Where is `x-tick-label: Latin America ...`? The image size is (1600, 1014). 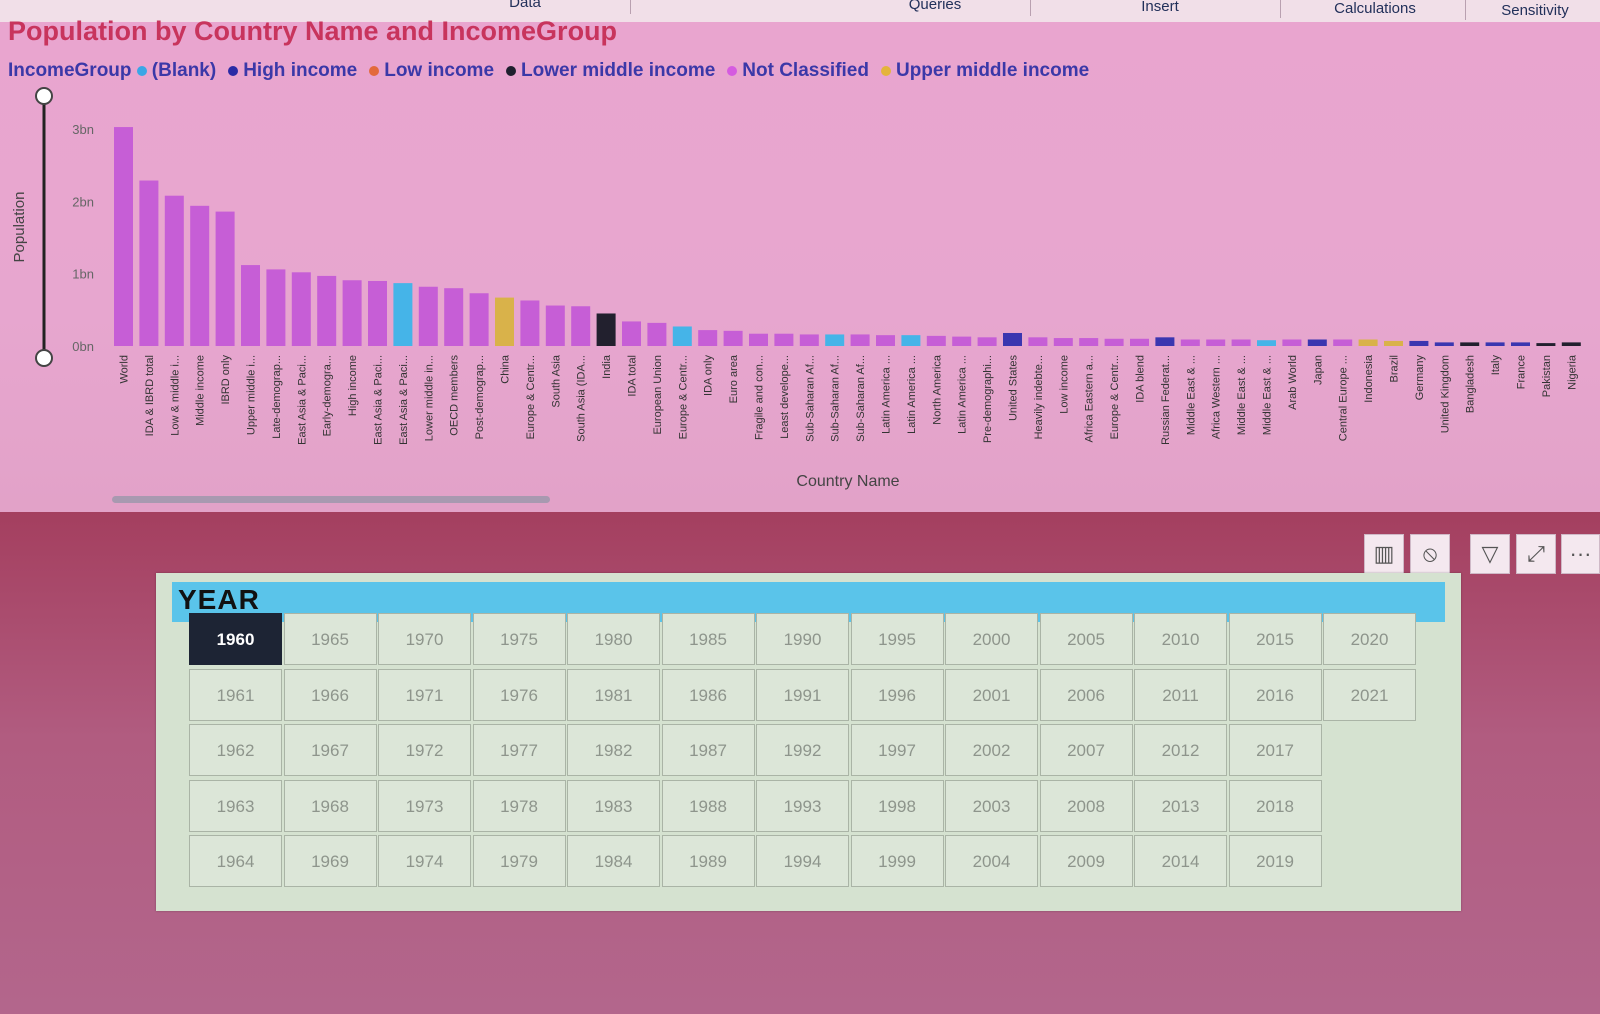
x-tick-label: Latin America ... is located at coordinates (963, 394).